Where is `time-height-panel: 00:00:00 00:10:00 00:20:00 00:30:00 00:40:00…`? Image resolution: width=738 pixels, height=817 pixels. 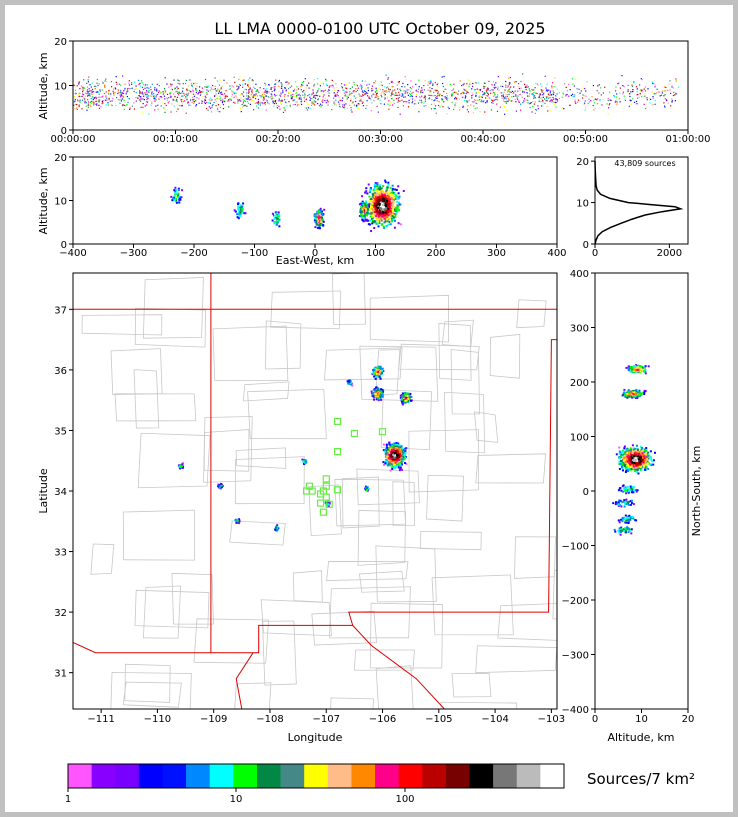 time-height-panel: 00:00:00 00:10:00 00:20:00 00:30:00 00:40:00… is located at coordinates (373, 91).